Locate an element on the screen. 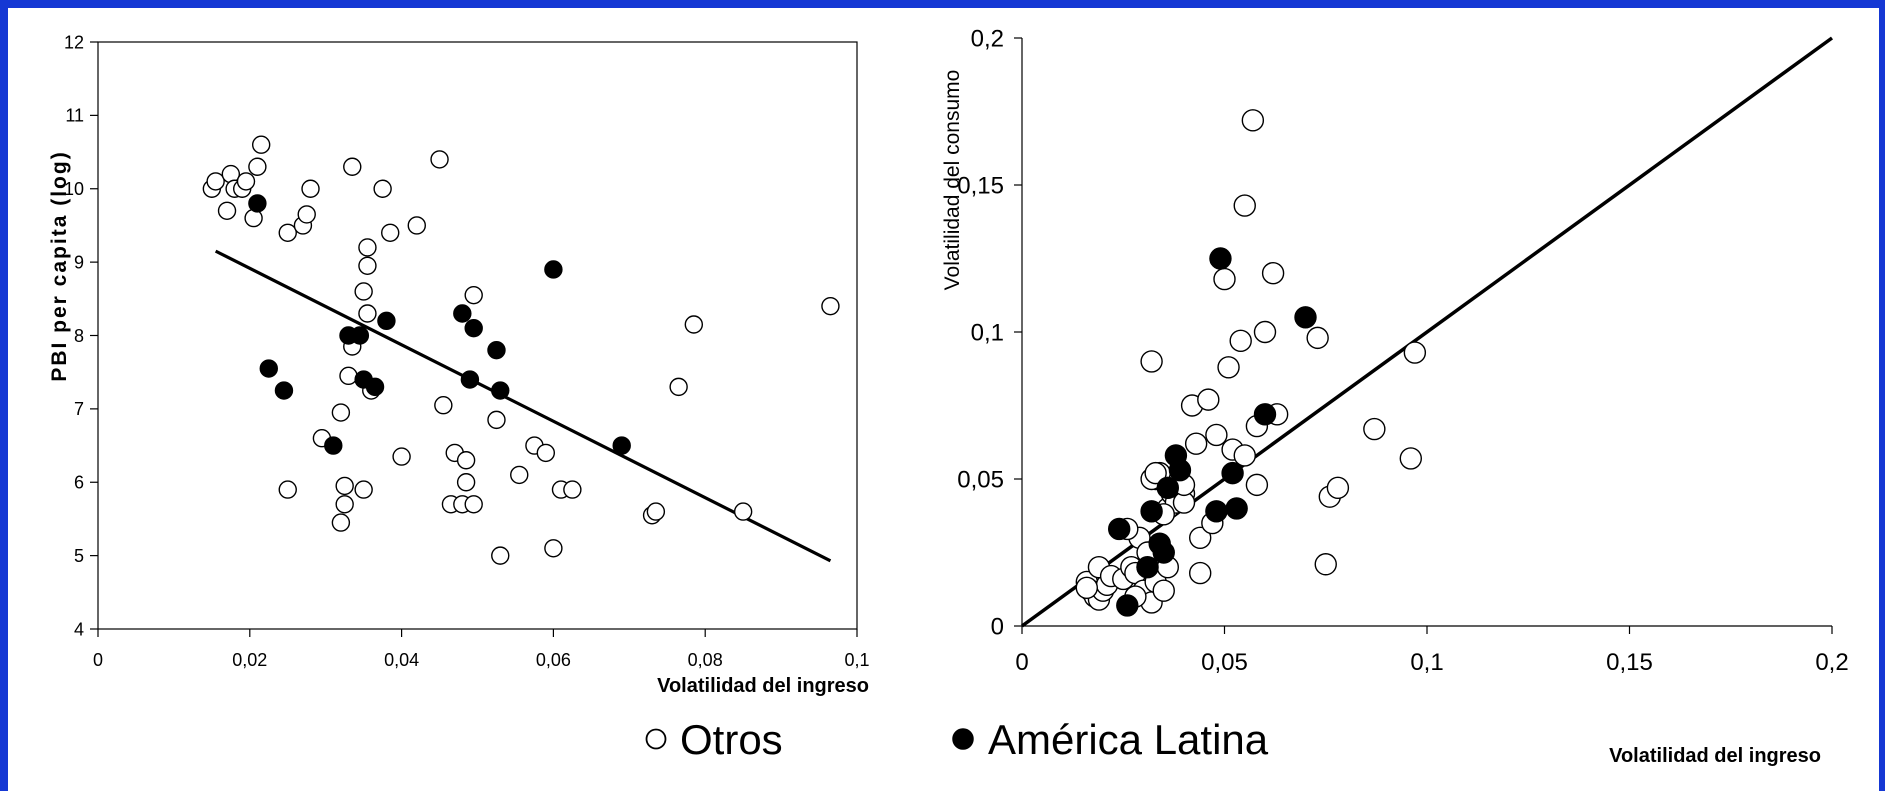  right-y-ticks: 0 0,05 0,1 0,15 0,2 is located at coordinates (989, 332).